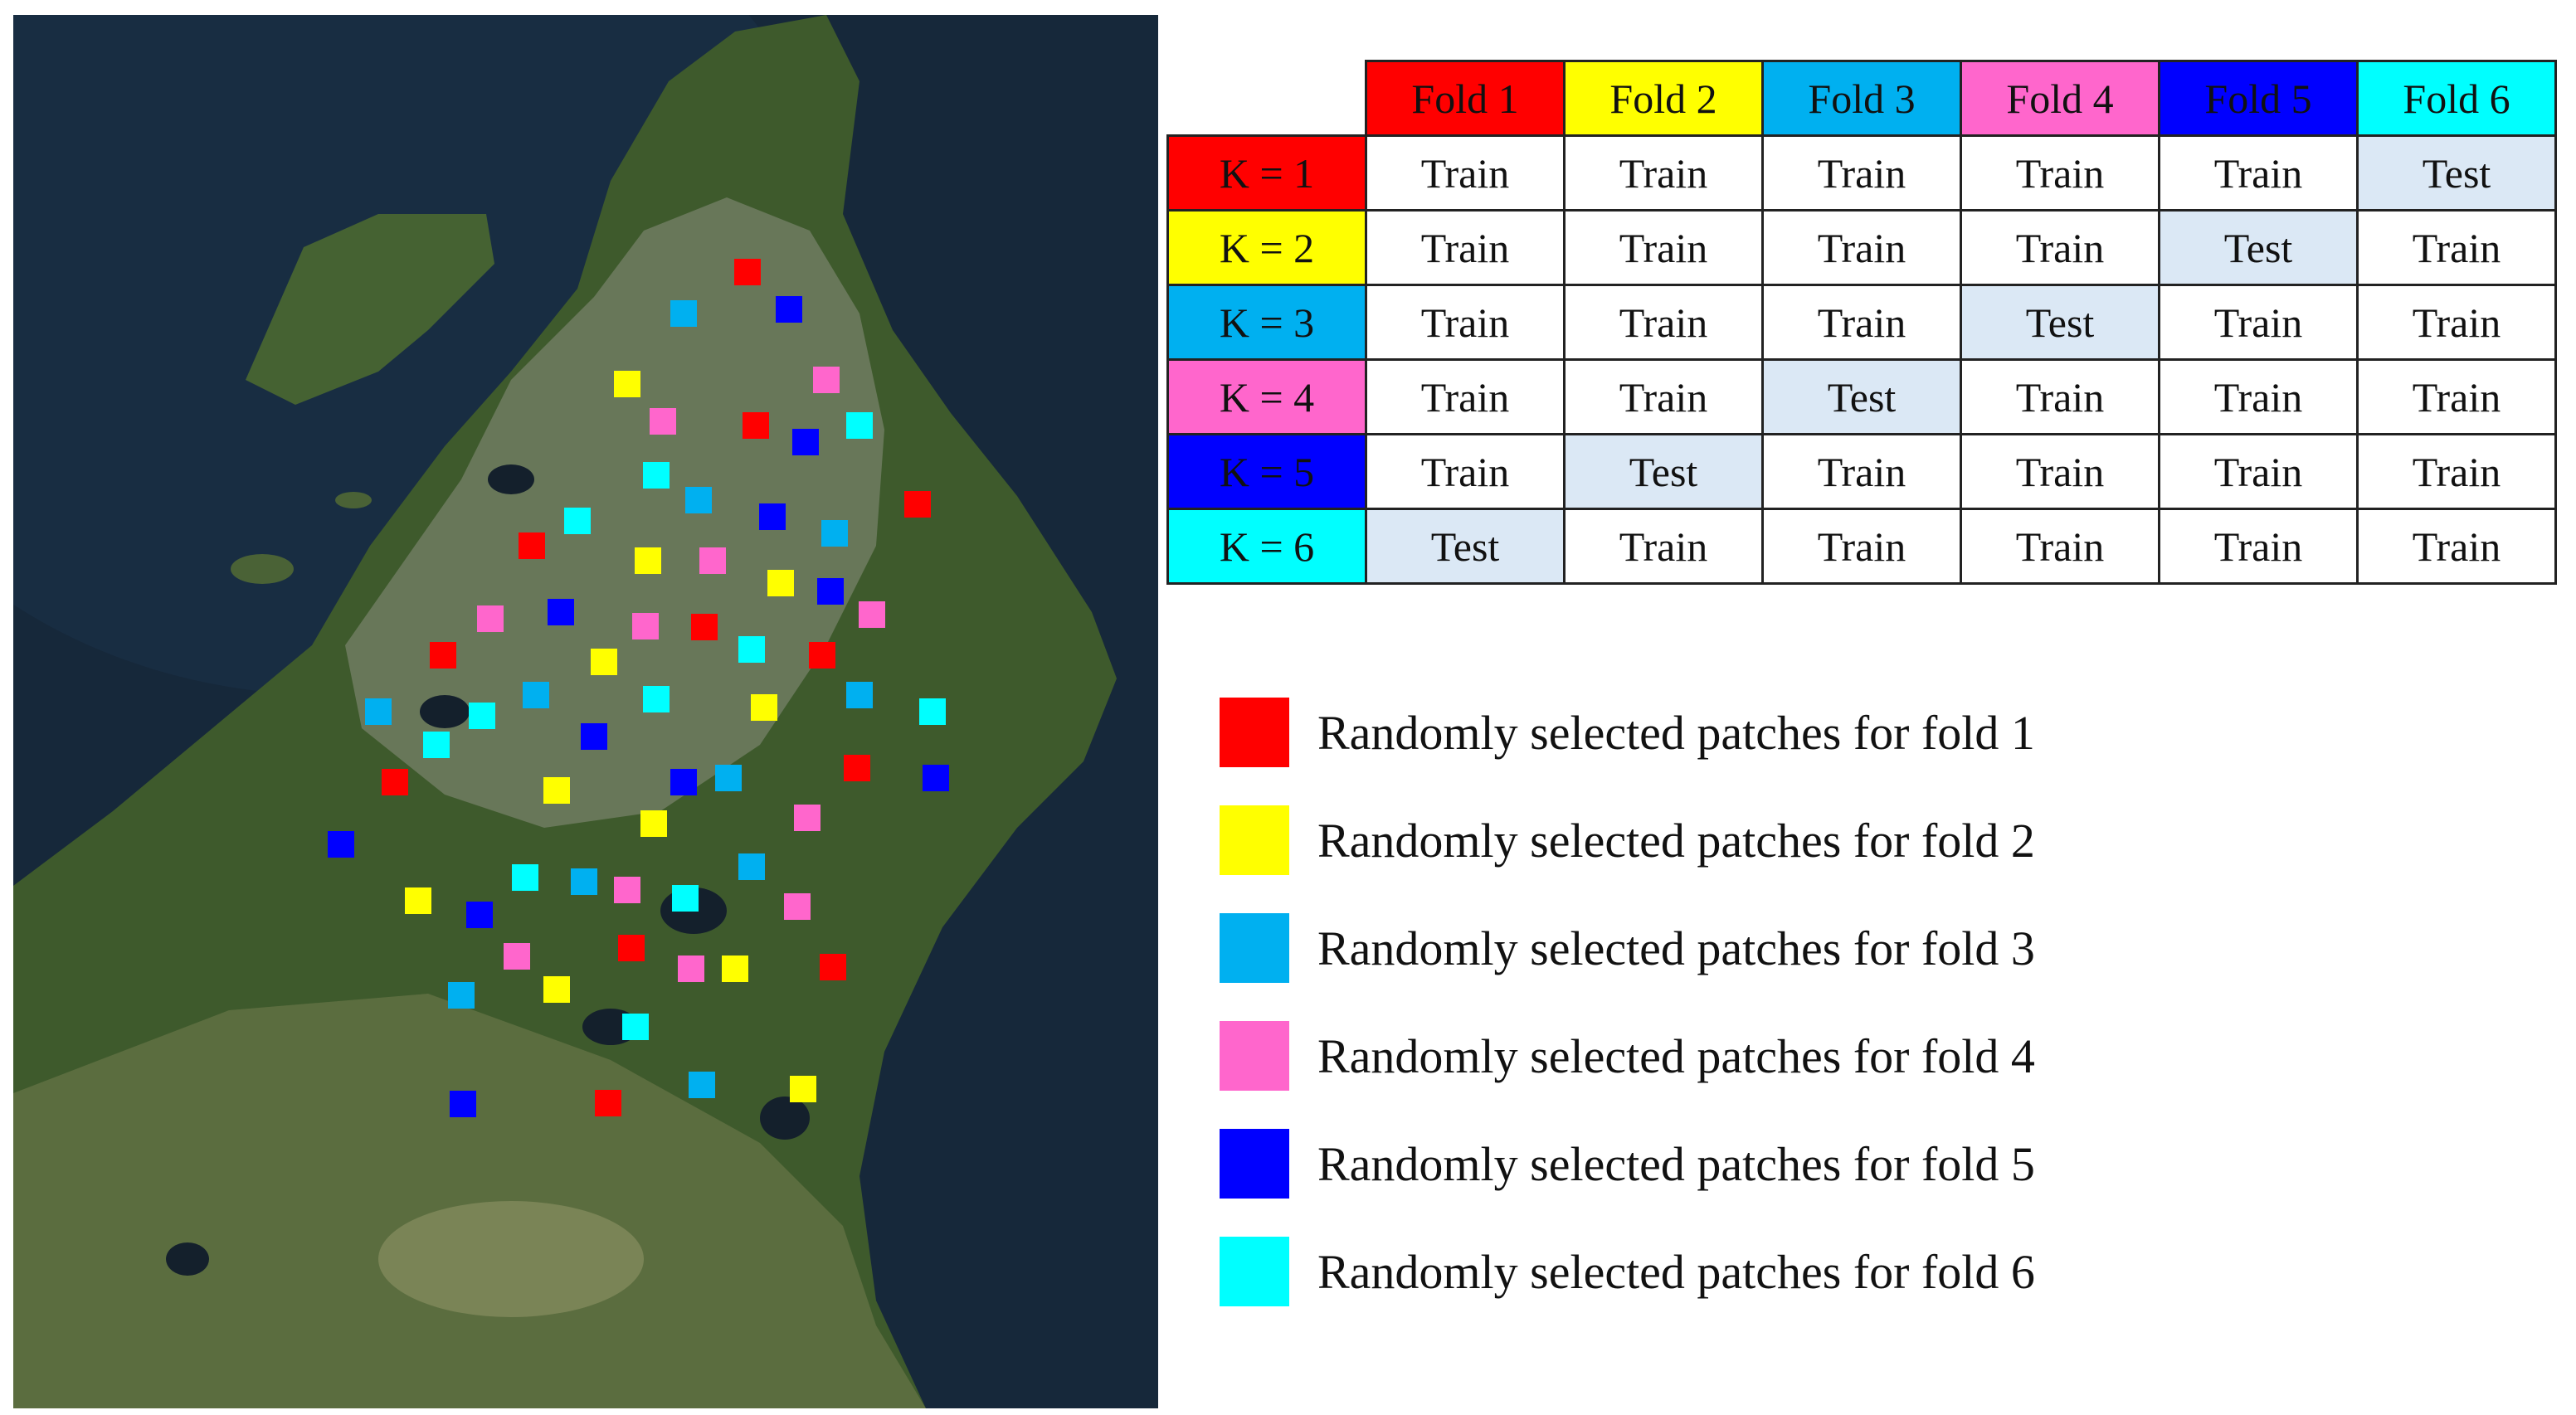 Image resolution: width=2576 pixels, height=1415 pixels. I want to click on fold-header-3: Fold 3, so click(1861, 99).